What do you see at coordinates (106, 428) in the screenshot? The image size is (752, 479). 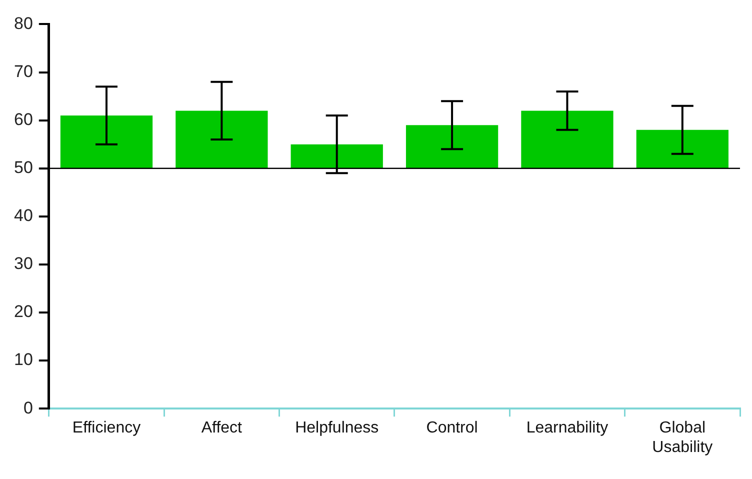 I see `x-tick-label: Efficiency` at bounding box center [106, 428].